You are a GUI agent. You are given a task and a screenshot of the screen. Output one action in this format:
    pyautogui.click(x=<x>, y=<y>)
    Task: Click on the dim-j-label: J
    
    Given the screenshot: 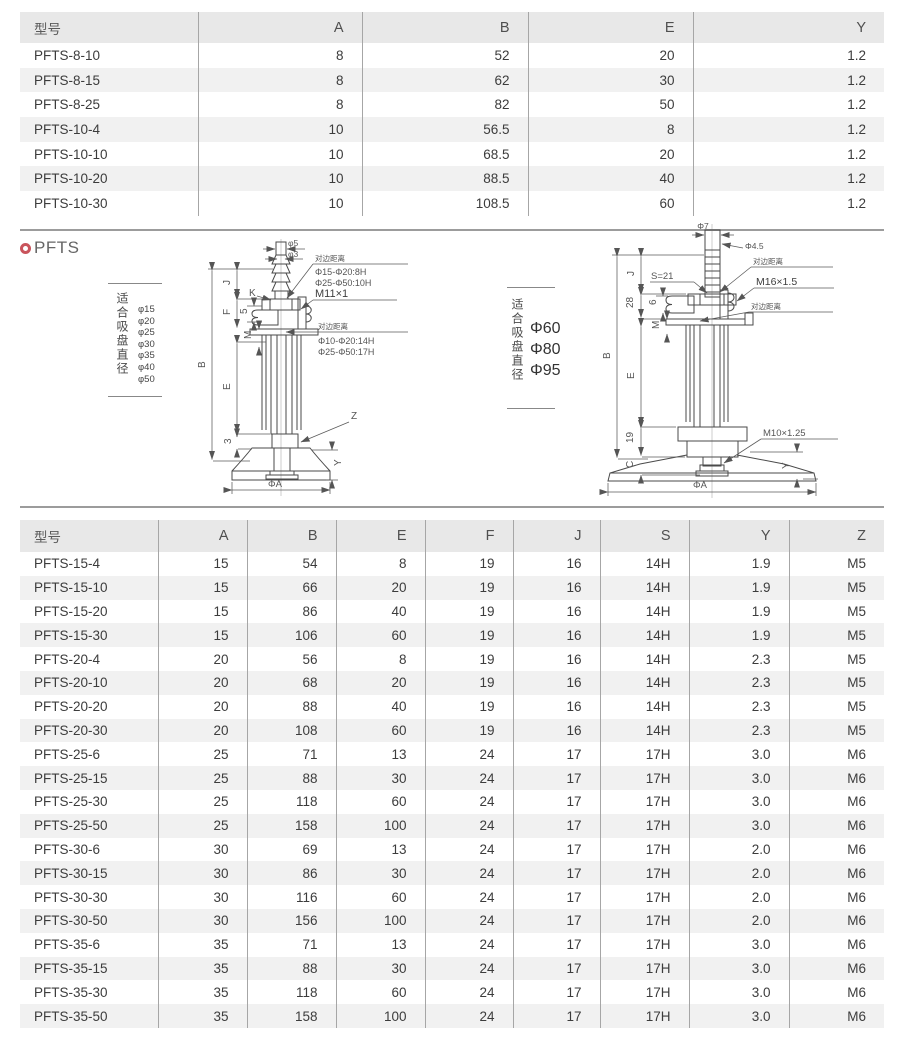 What is the action you would take?
    pyautogui.click(x=631, y=273)
    